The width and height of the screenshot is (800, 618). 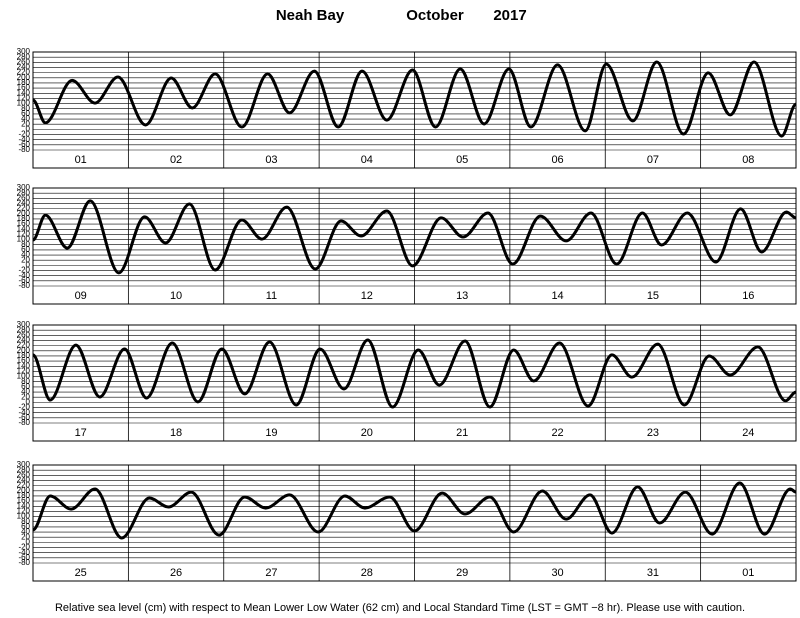 What do you see at coordinates (176, 160) in the screenshot?
I see `x-tick-label: 02` at bounding box center [176, 160].